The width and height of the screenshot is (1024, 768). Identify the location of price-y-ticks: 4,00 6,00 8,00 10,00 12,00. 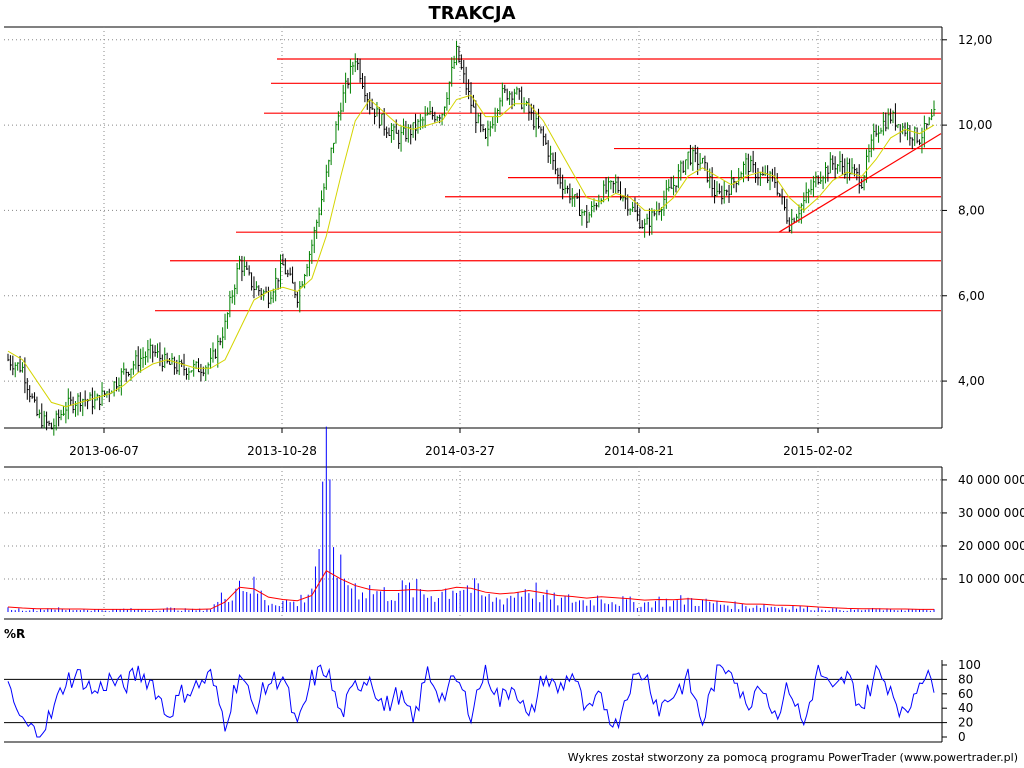
(967, 210).